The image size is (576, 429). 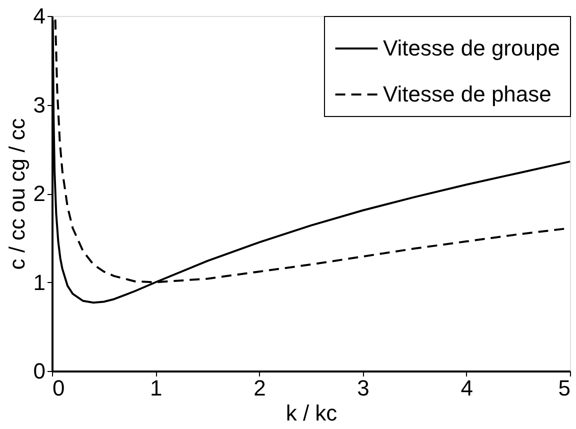 I want to click on x-tick-label: 5, so click(x=564, y=388).